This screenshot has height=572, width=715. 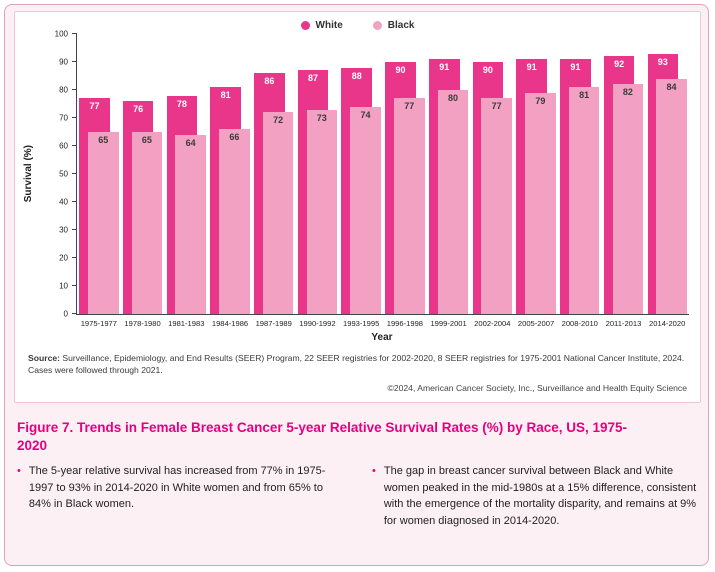 I want to click on bar-value-white: 93, so click(x=662, y=61).